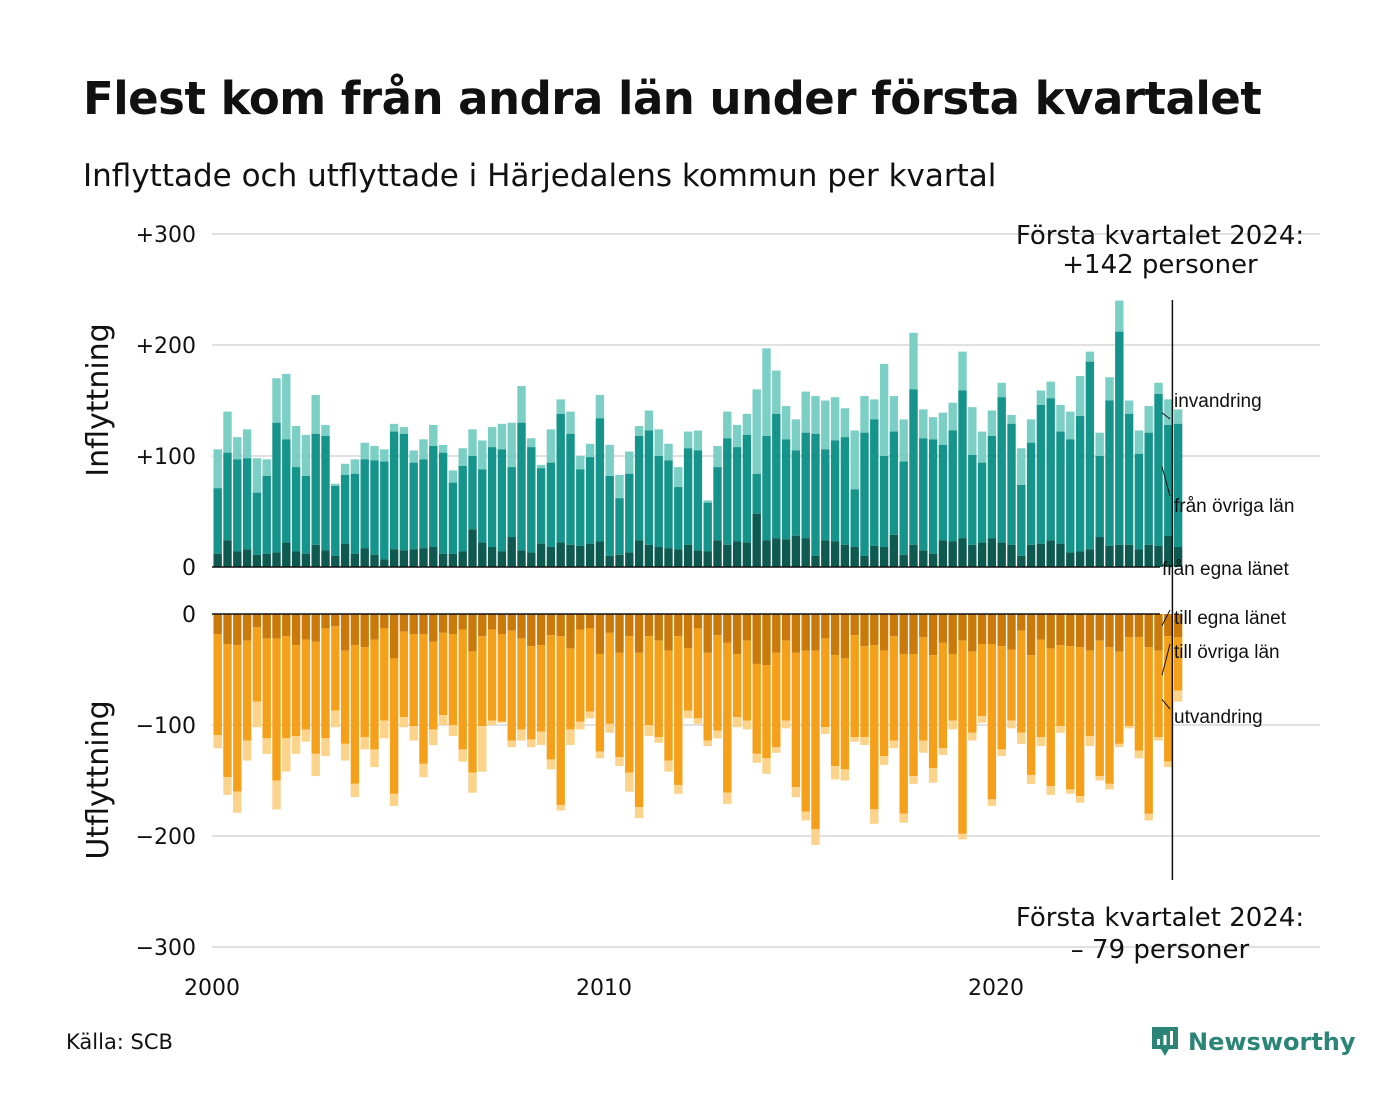 This screenshot has height=1120, width=1400. Describe the element at coordinates (1230, 618) in the screenshot. I see `series-label-out: till egna länet` at that location.